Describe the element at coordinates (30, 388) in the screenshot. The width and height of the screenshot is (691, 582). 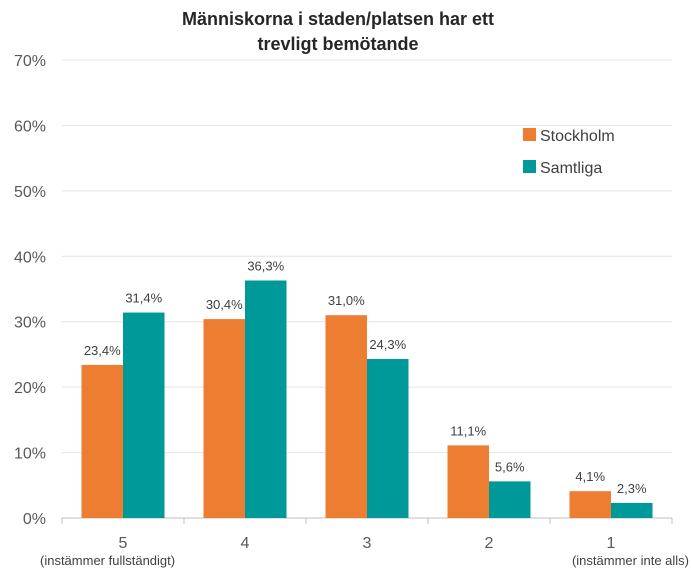
I see `y-tick-label: 20%` at that location.